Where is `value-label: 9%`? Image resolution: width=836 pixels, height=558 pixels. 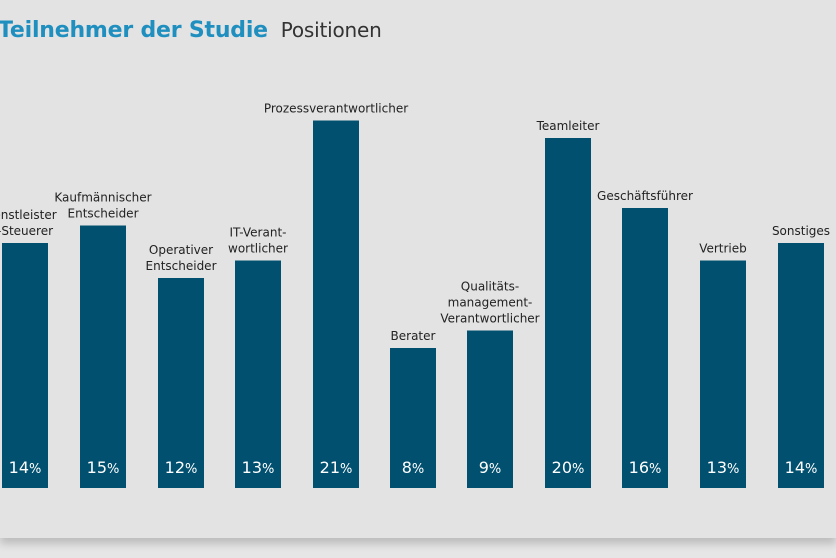 value-label: 9% is located at coordinates (490, 467).